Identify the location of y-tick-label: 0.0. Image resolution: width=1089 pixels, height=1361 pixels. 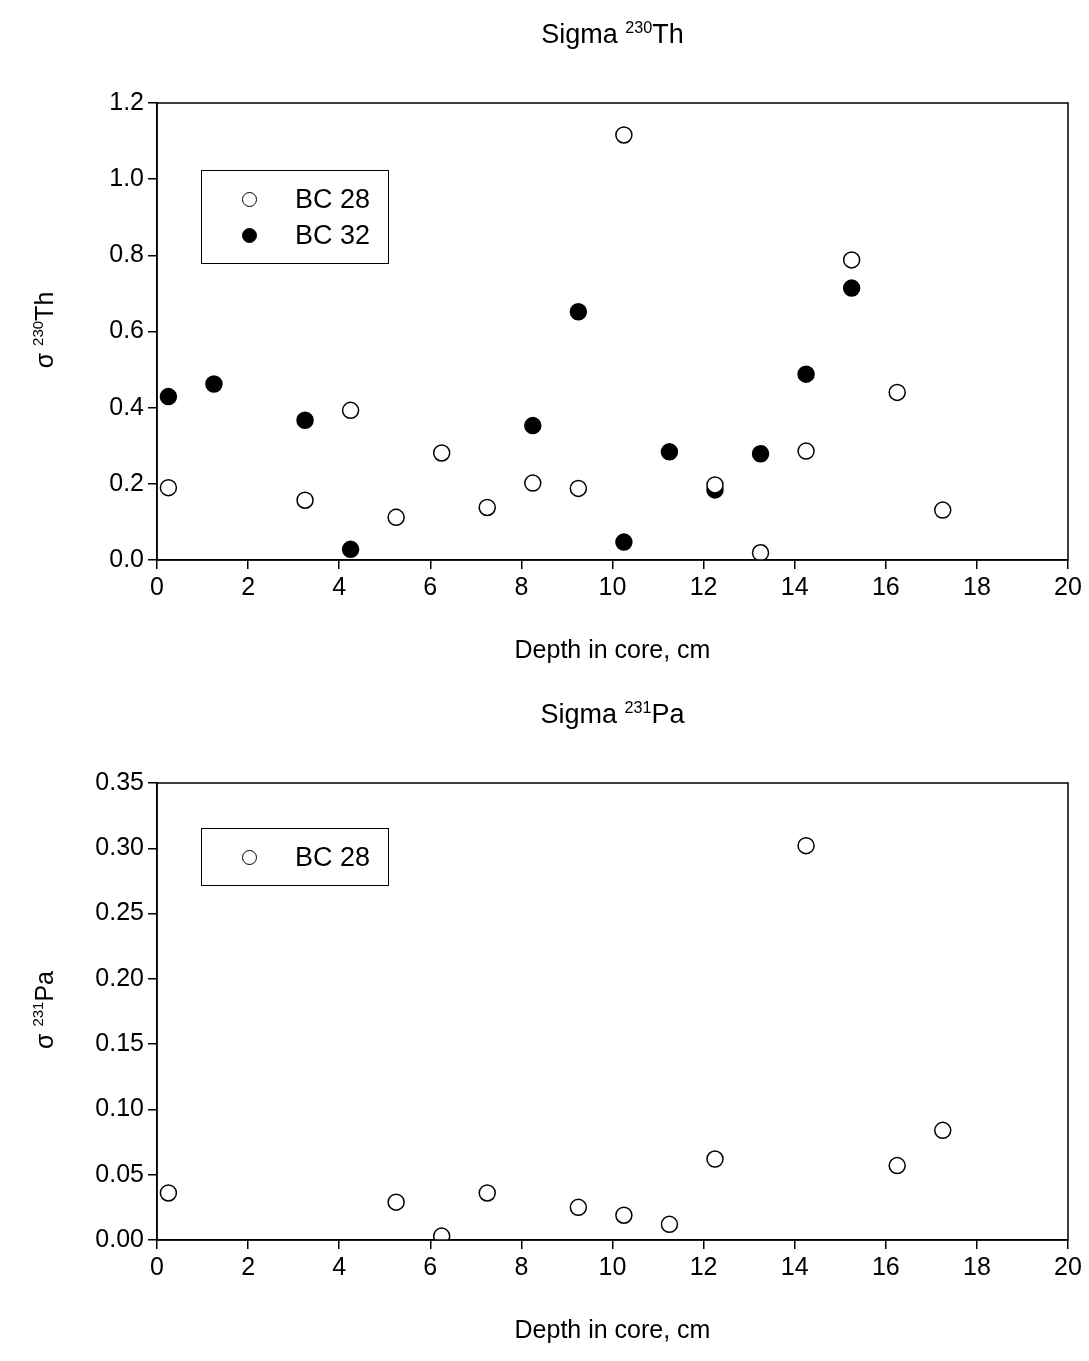
(126, 557).